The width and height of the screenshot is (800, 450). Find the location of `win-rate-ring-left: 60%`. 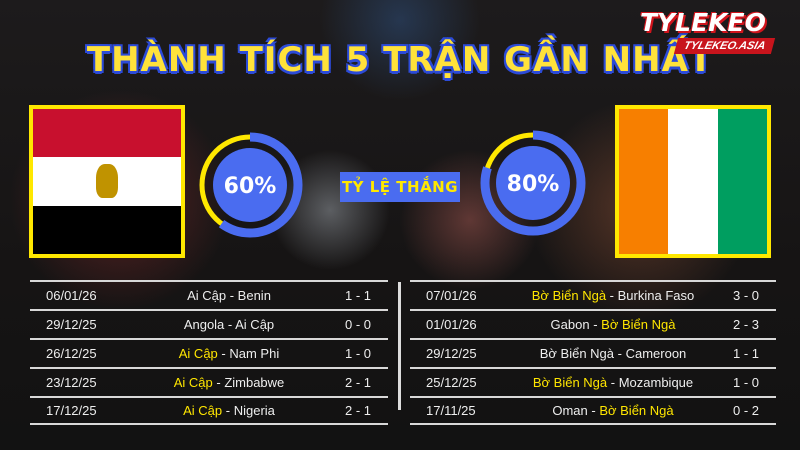

win-rate-ring-left: 60% is located at coordinates (250, 185).